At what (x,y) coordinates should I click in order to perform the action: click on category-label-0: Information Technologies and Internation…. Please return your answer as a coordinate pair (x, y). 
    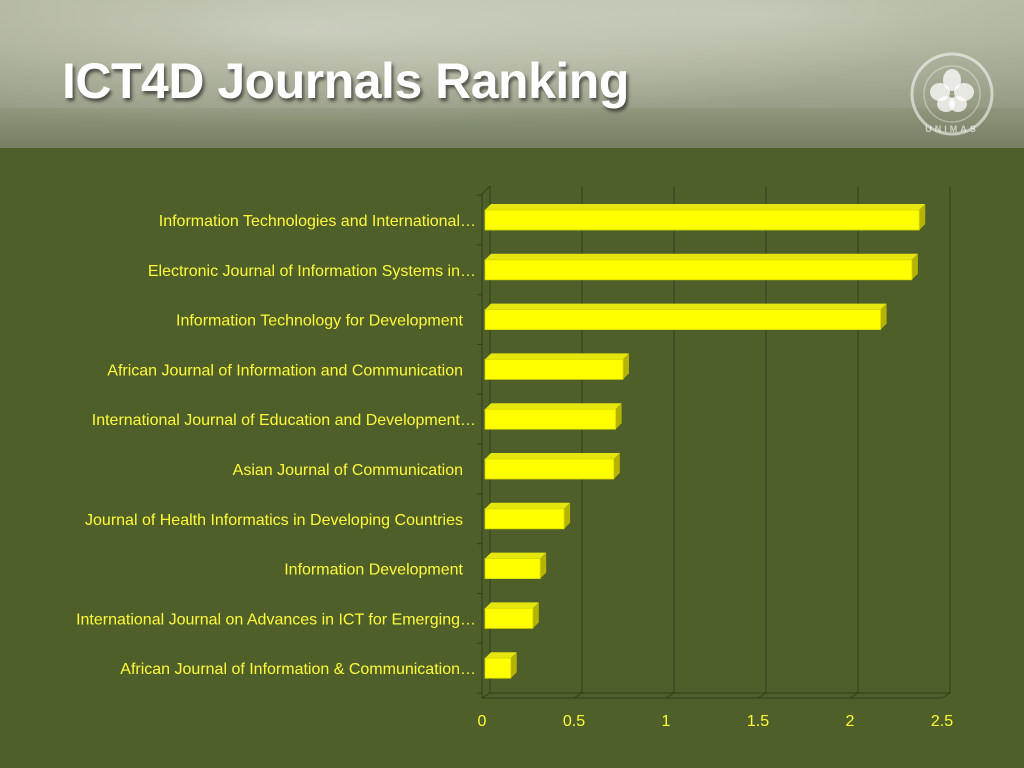
    Looking at the image, I should click on (317, 221).